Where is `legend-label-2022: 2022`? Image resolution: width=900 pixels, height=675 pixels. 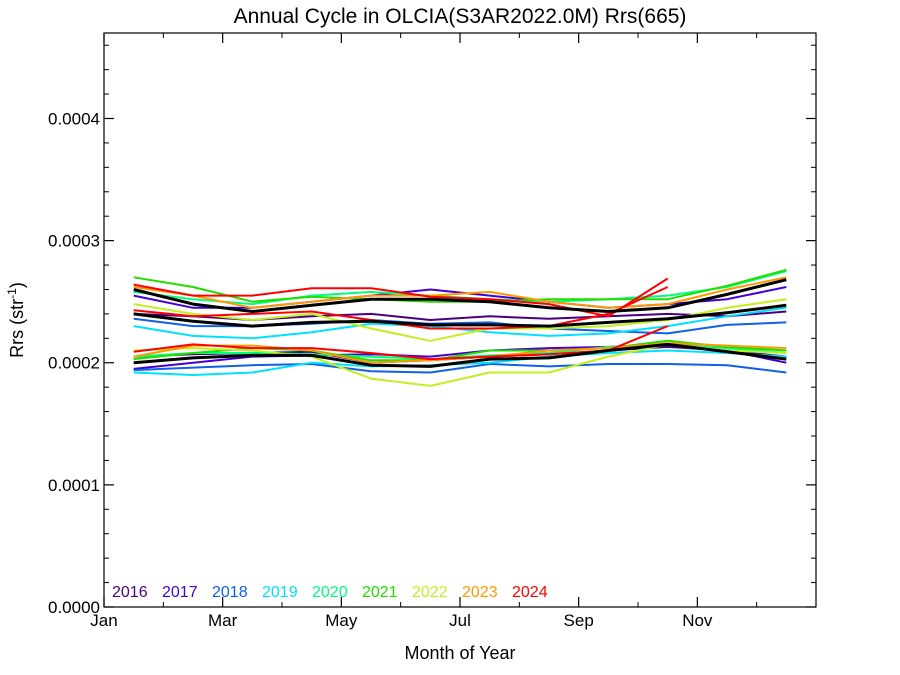
legend-label-2022: 2022 is located at coordinates (430, 592).